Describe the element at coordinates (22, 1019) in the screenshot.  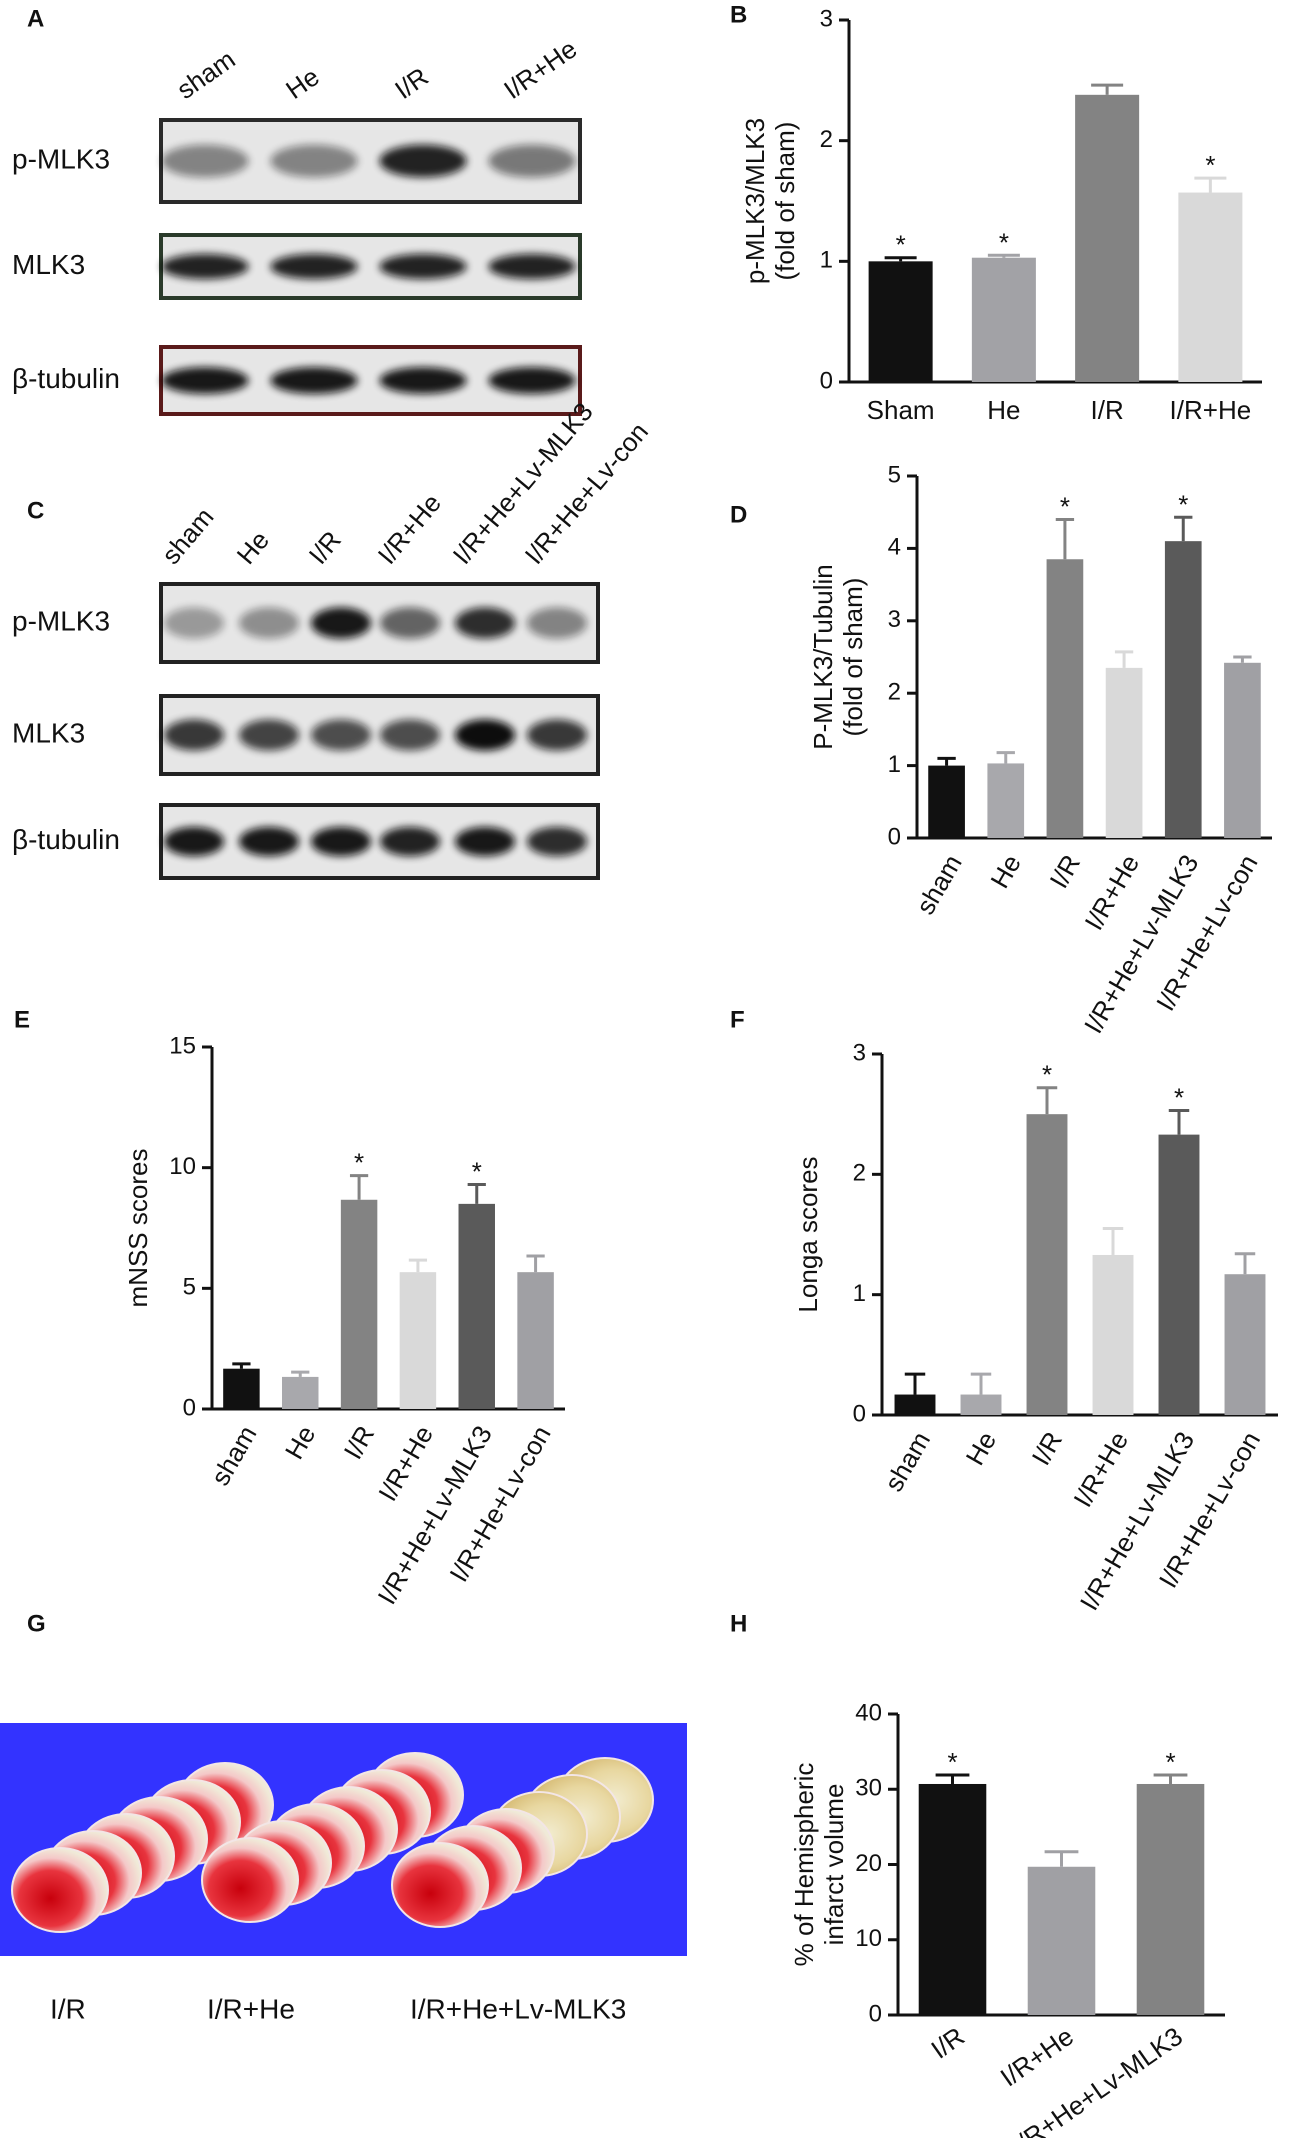
I see `panel-label: E` at that location.